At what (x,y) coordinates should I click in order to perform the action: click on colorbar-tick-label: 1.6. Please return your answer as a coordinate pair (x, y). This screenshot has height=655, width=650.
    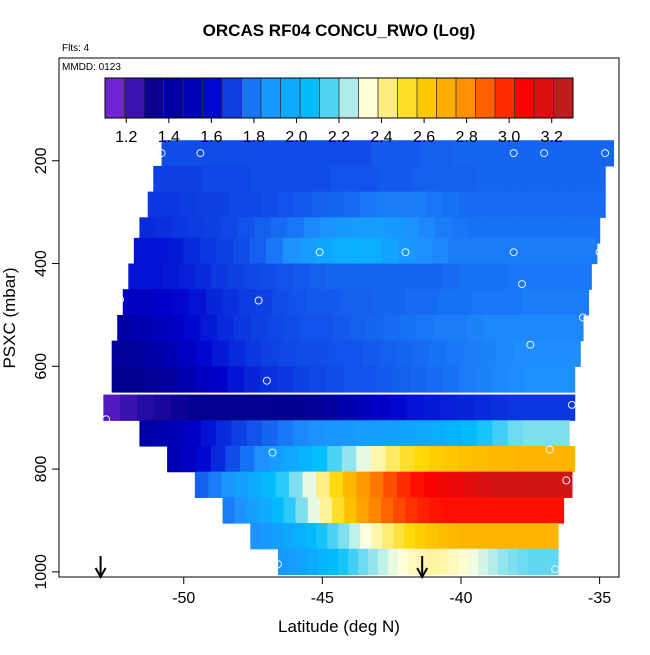
    Looking at the image, I should click on (211, 137).